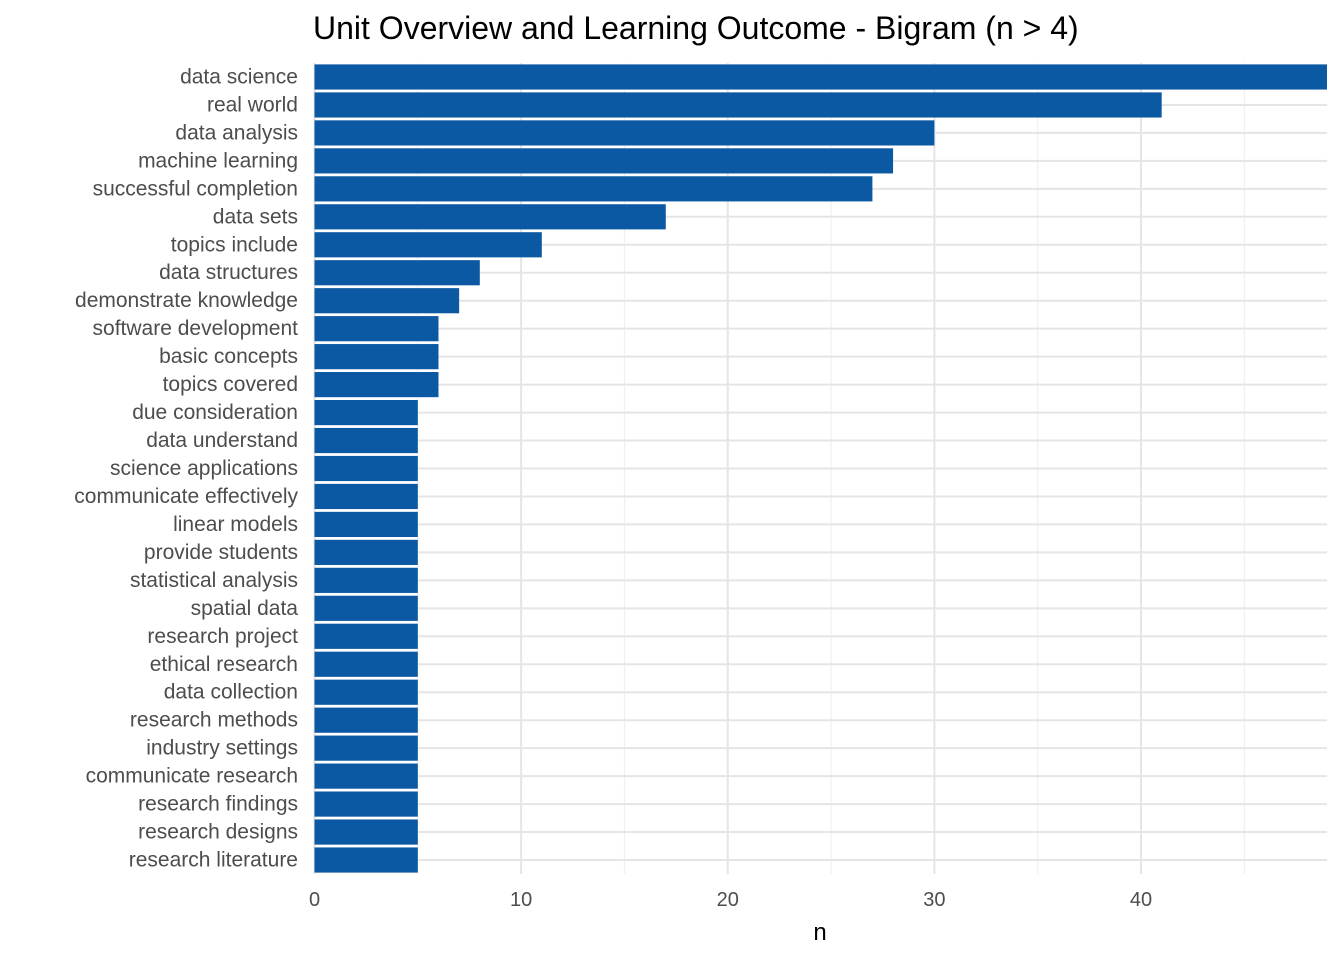  I want to click on category-label: real world, so click(252, 104).